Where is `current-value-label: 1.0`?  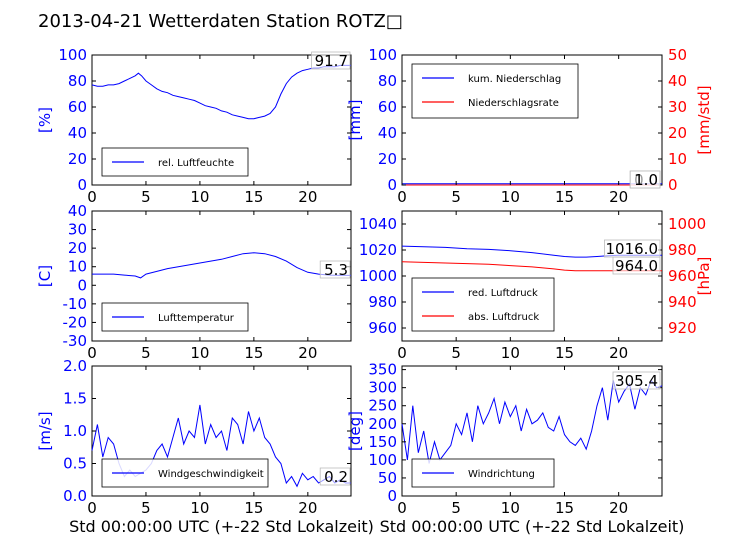
current-value-label: 1.0 is located at coordinates (646, 180).